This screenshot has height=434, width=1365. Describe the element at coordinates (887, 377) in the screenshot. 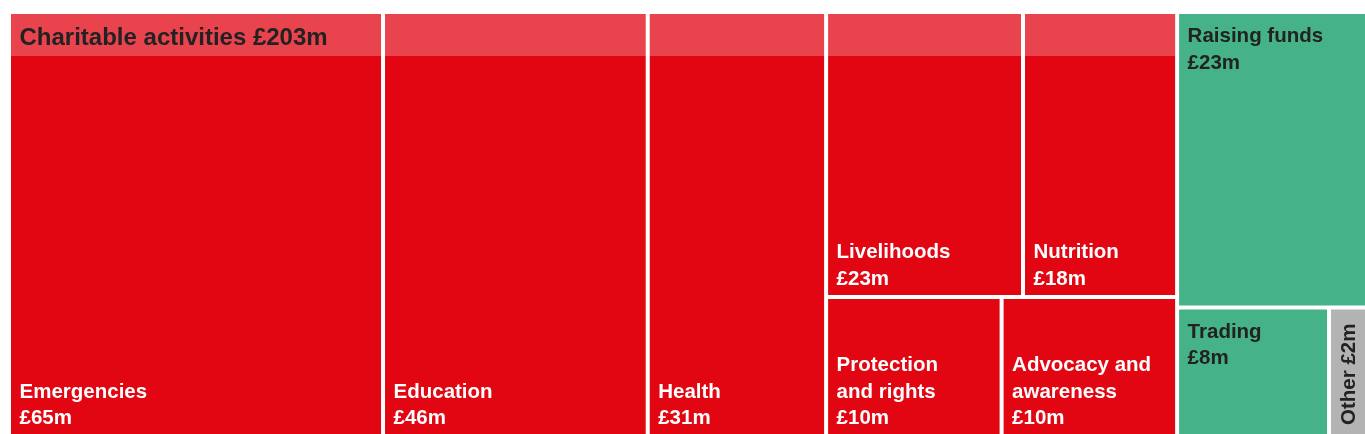

I see `category-label: Protection and rights` at that location.